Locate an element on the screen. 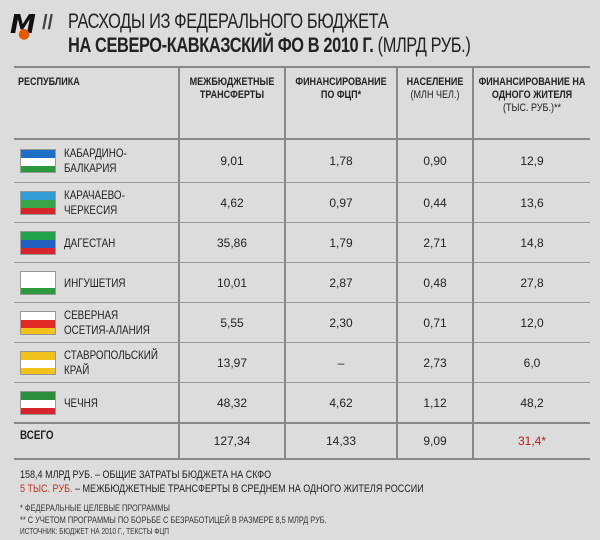 The width and height of the screenshot is (600, 540). cell-transfers: 35,86 is located at coordinates (232, 243).